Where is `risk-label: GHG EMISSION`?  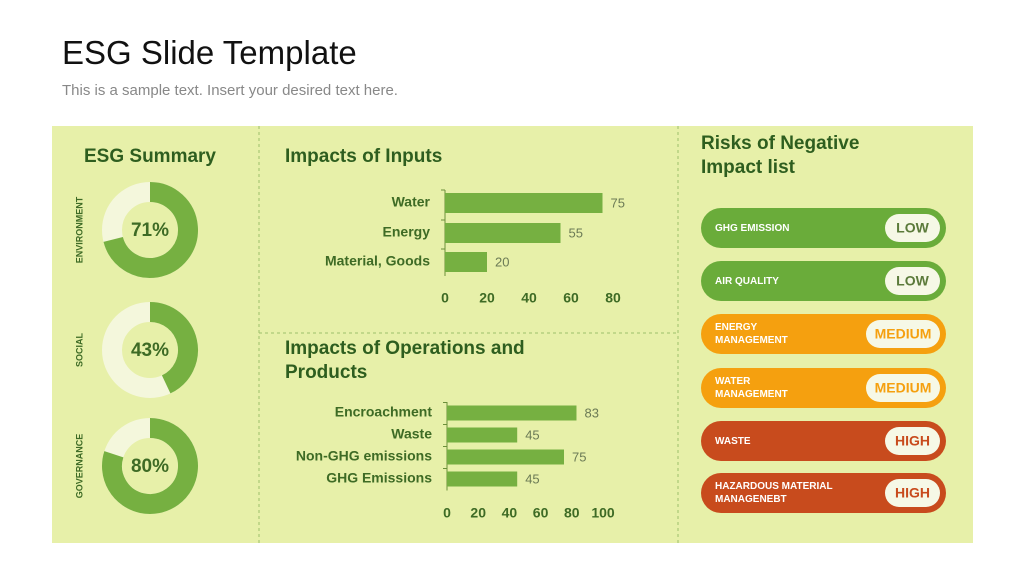
risk-label: GHG EMISSION is located at coordinates (752, 228).